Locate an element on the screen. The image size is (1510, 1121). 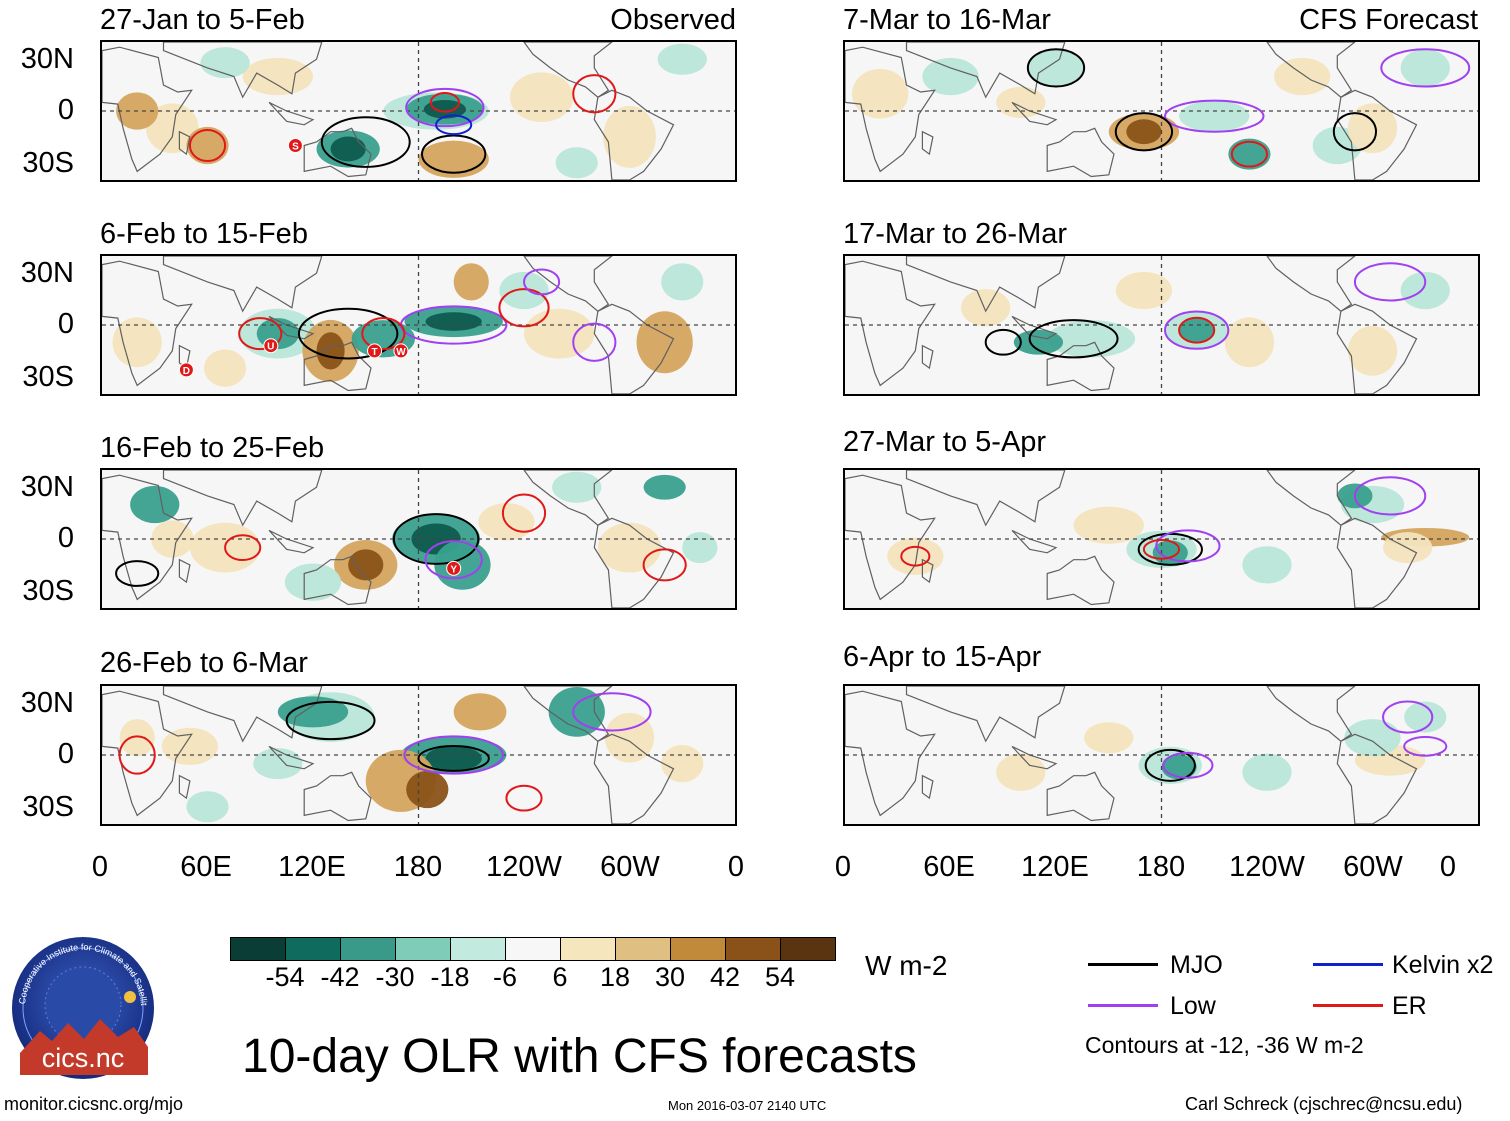
storm-marker: Y is located at coordinates (454, 568).